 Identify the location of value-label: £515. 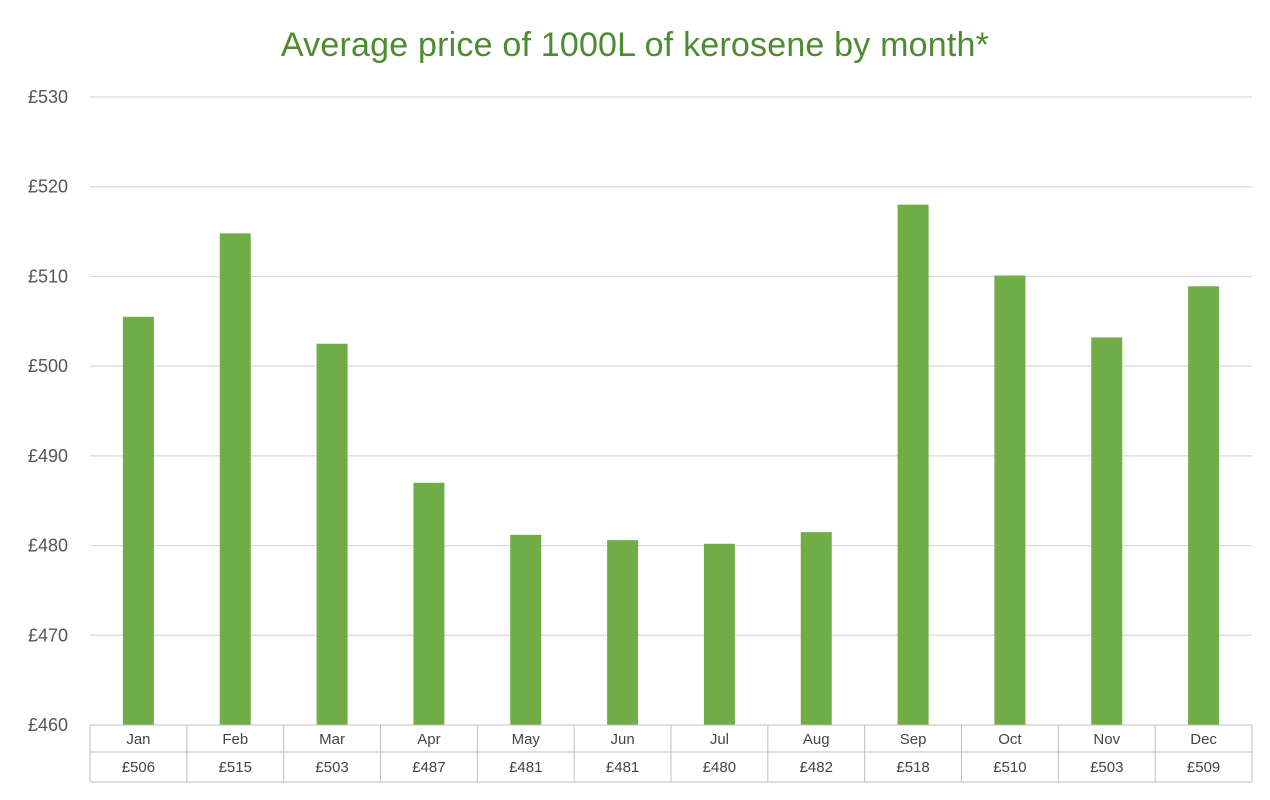
(235, 767).